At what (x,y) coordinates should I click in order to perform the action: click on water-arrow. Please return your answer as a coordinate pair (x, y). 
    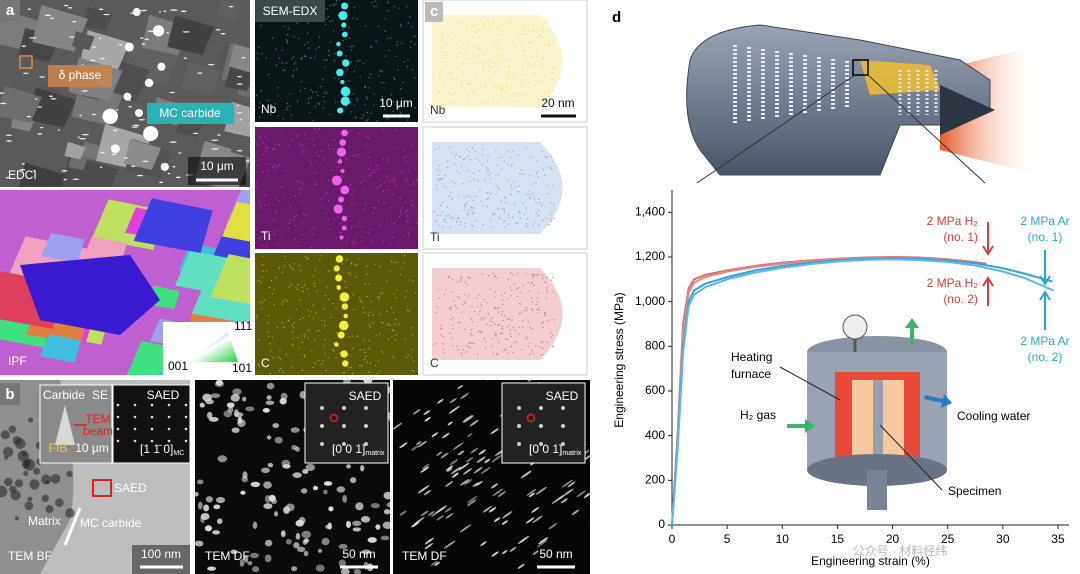
    Looking at the image, I should click on (938, 401).